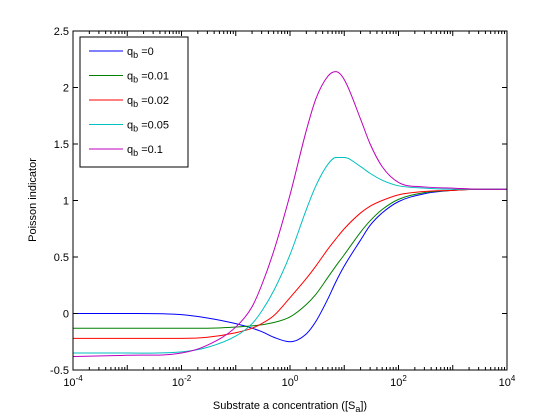  What do you see at coordinates (148, 127) in the screenshot?
I see `legend-label-3: qb =0.05` at bounding box center [148, 127].